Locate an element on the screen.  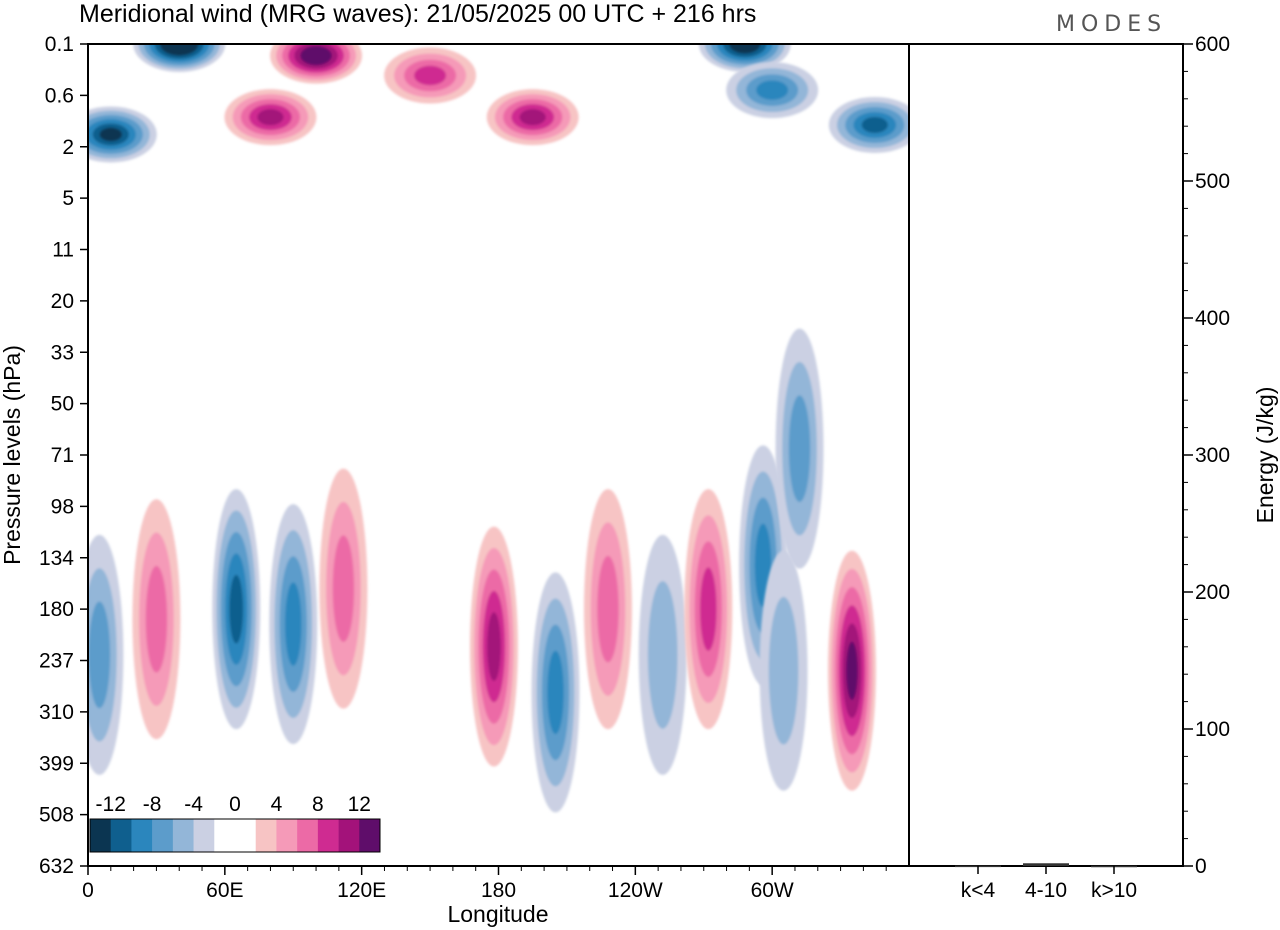
x-axis-label: Longitude is located at coordinates (497, 914).